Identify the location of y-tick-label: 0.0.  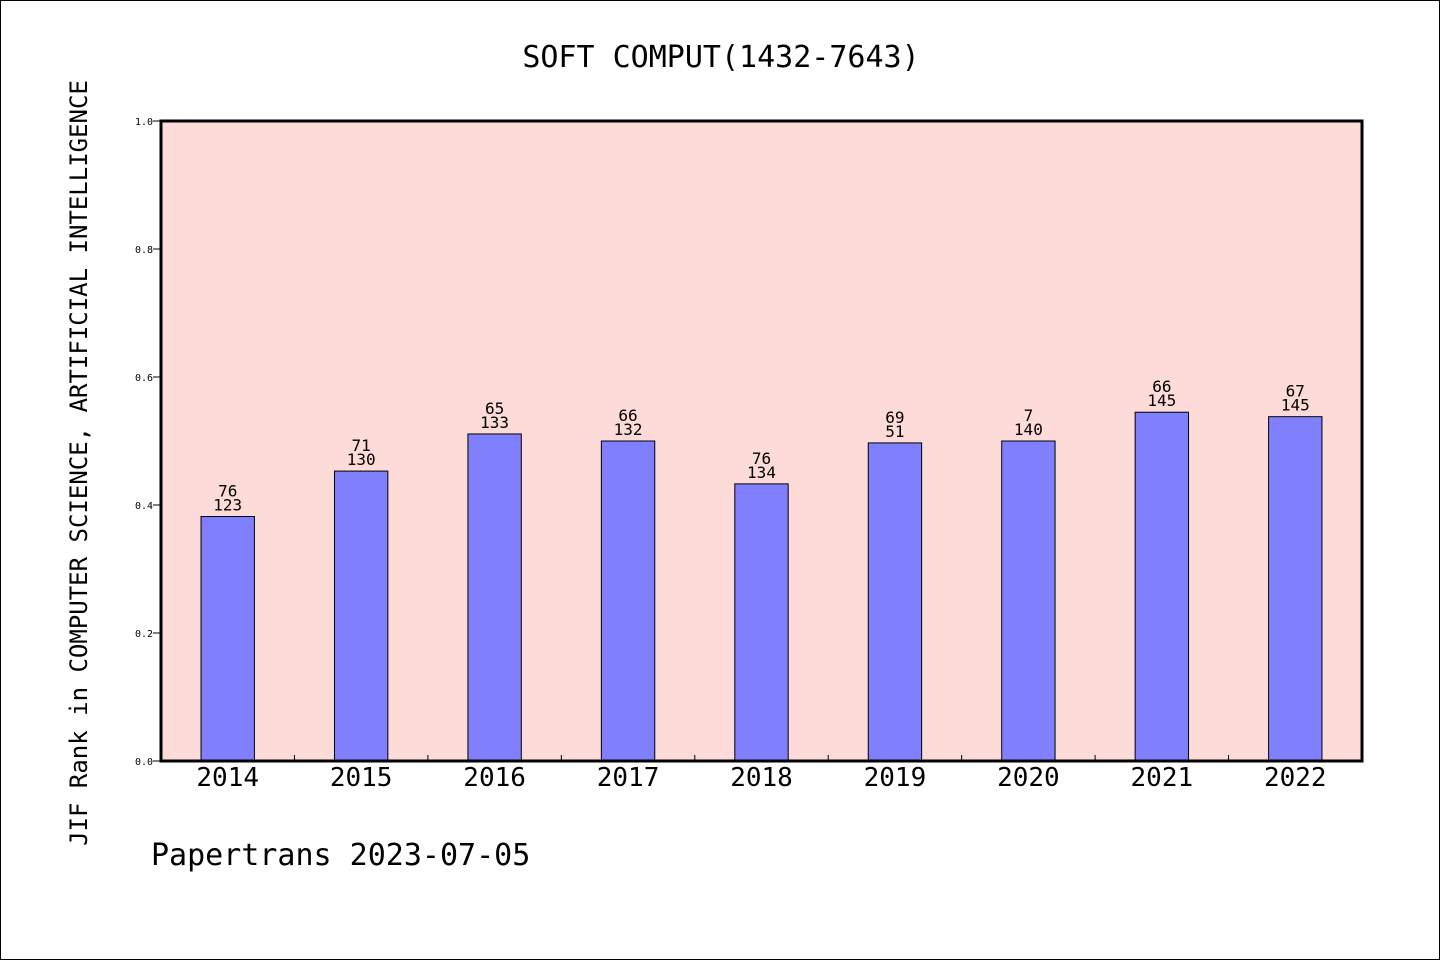
(144, 762).